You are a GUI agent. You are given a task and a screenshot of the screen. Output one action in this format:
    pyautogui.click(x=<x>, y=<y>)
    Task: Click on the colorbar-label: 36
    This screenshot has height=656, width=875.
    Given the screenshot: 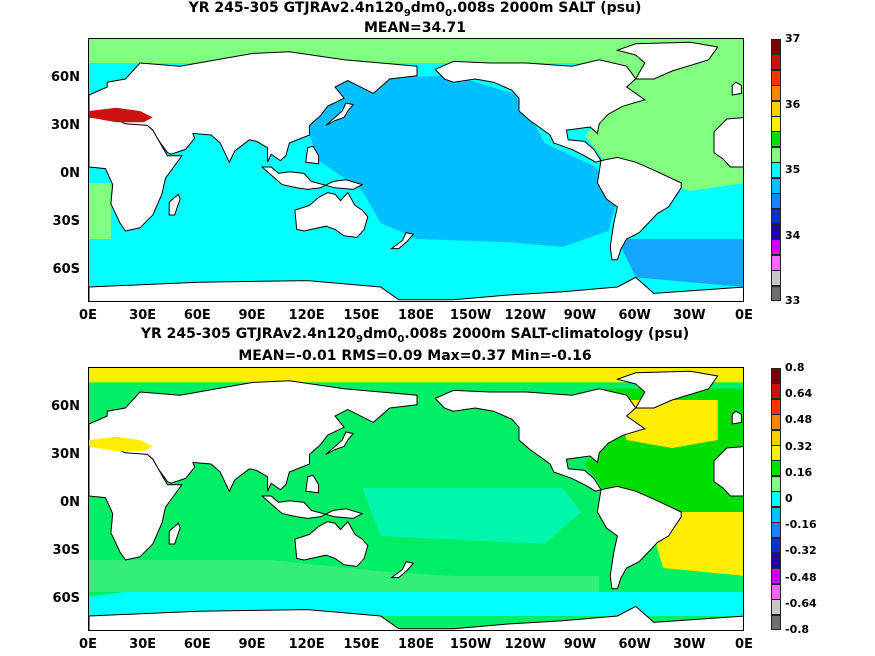 What is the action you would take?
    pyautogui.click(x=793, y=104)
    